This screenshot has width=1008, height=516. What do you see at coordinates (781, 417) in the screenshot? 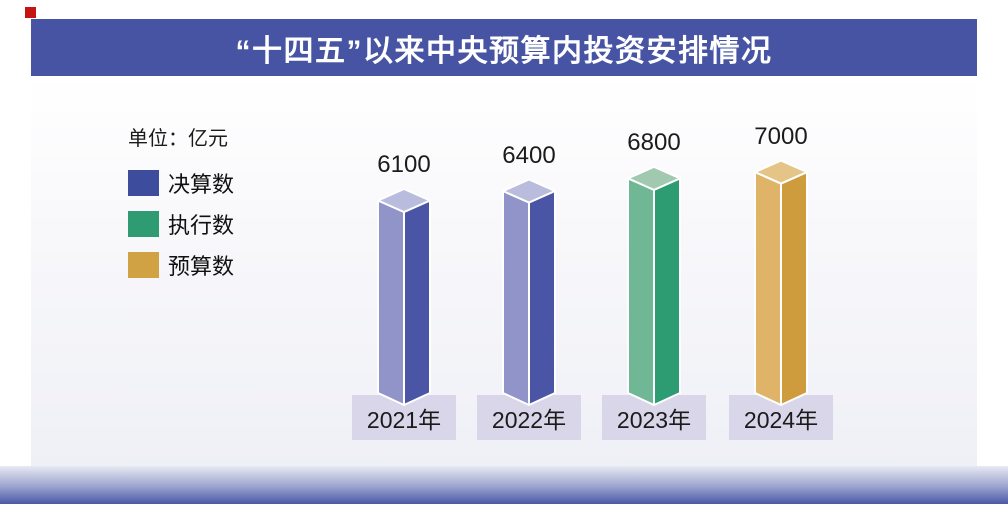
I see `category-label-2024: 2024年` at bounding box center [781, 417].